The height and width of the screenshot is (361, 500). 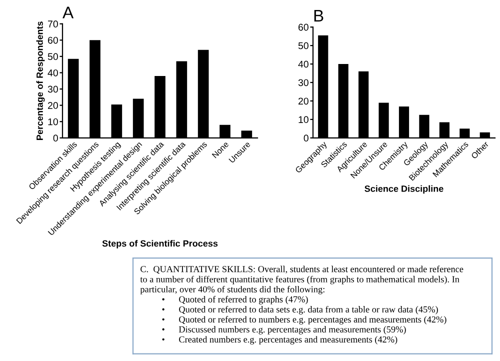 I want to click on text: particular, over 40% of students did the following:, so click(x=232, y=290).